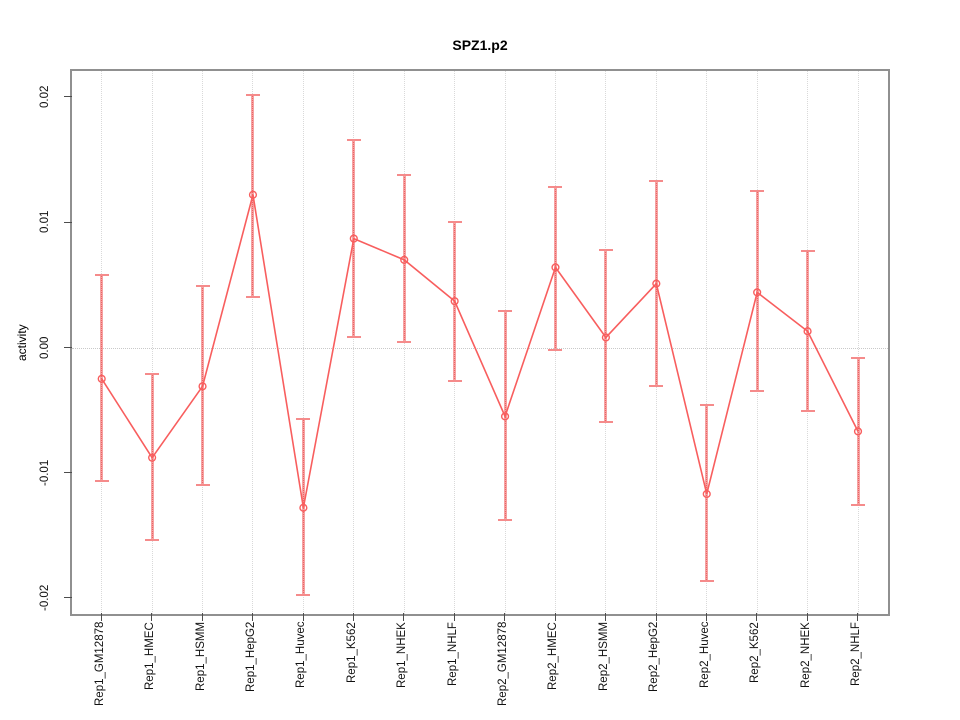 This screenshot has height=720, width=960. What do you see at coordinates (99, 664) in the screenshot?
I see `x-tick-label: Rep1_GM12878` at bounding box center [99, 664].